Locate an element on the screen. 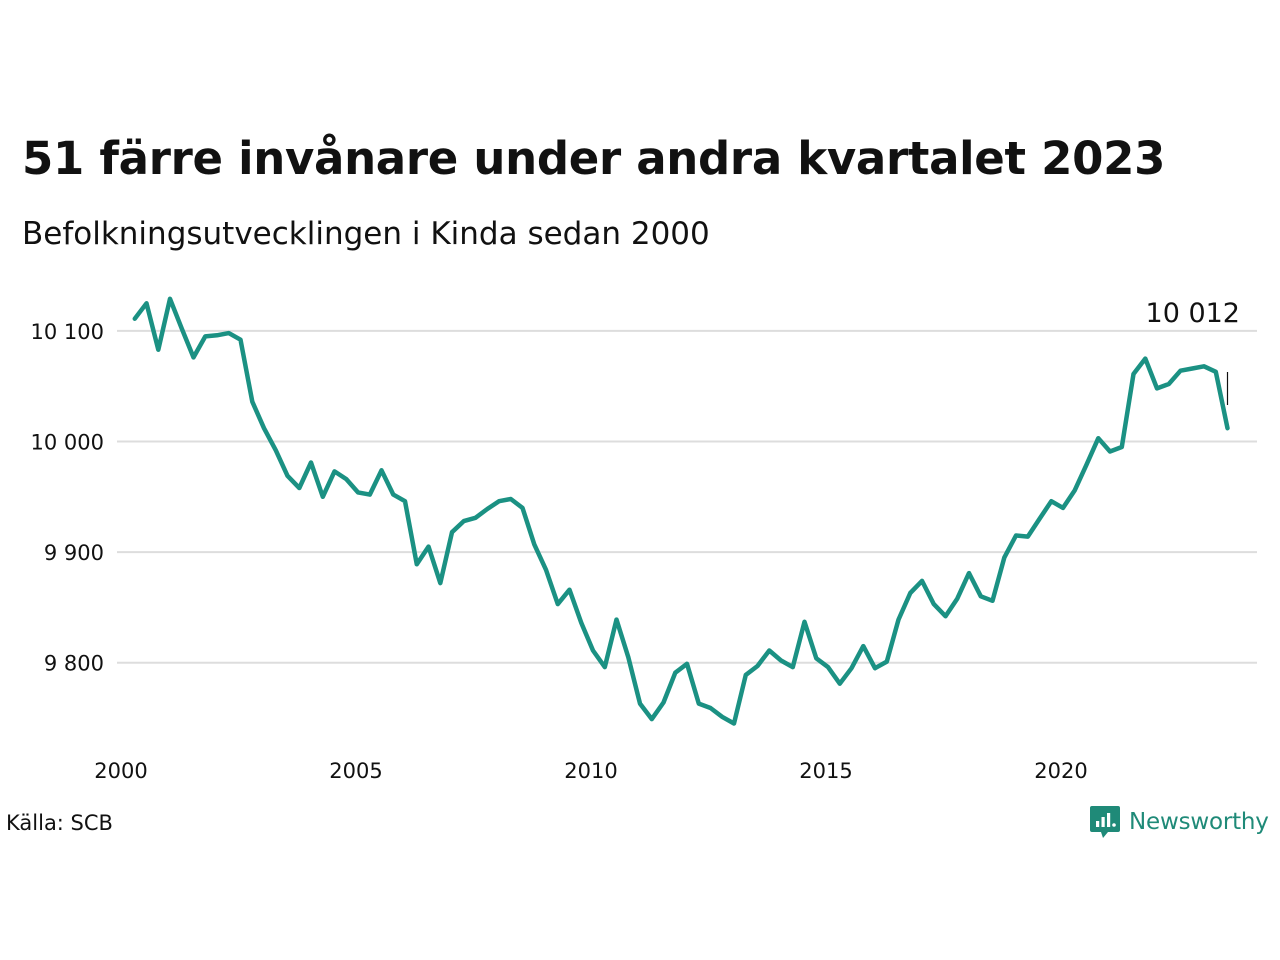 The image size is (1280, 960). end-value-label: 10 012 is located at coordinates (1193, 313).